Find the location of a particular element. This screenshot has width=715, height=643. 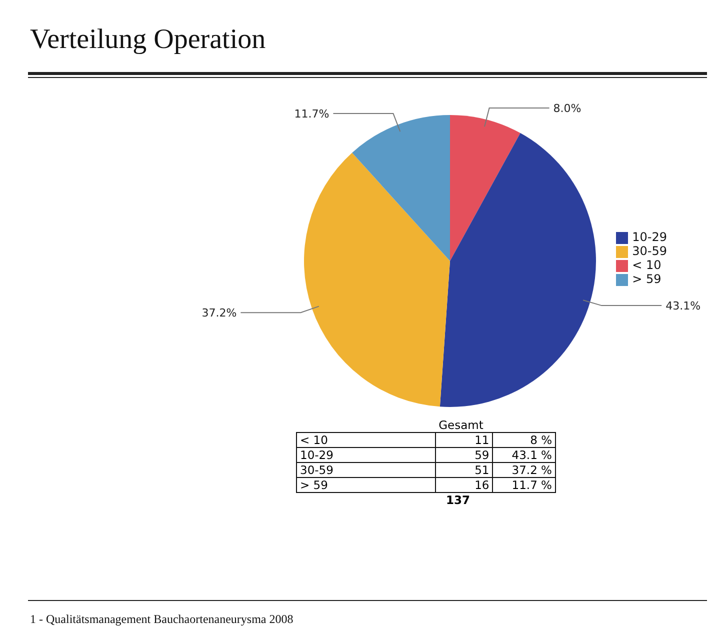

slice-label: 30-59 is located at coordinates (366, 470).